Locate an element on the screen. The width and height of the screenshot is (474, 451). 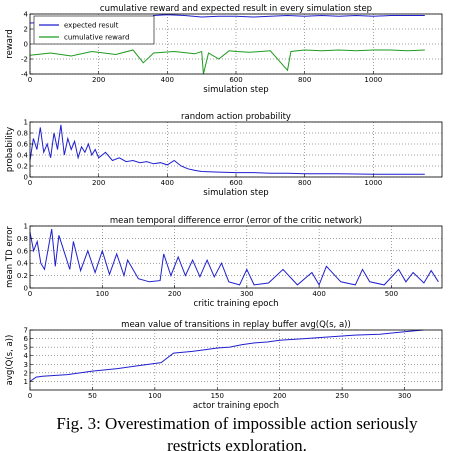
chart-title: random action probability is located at coordinates (236, 117).